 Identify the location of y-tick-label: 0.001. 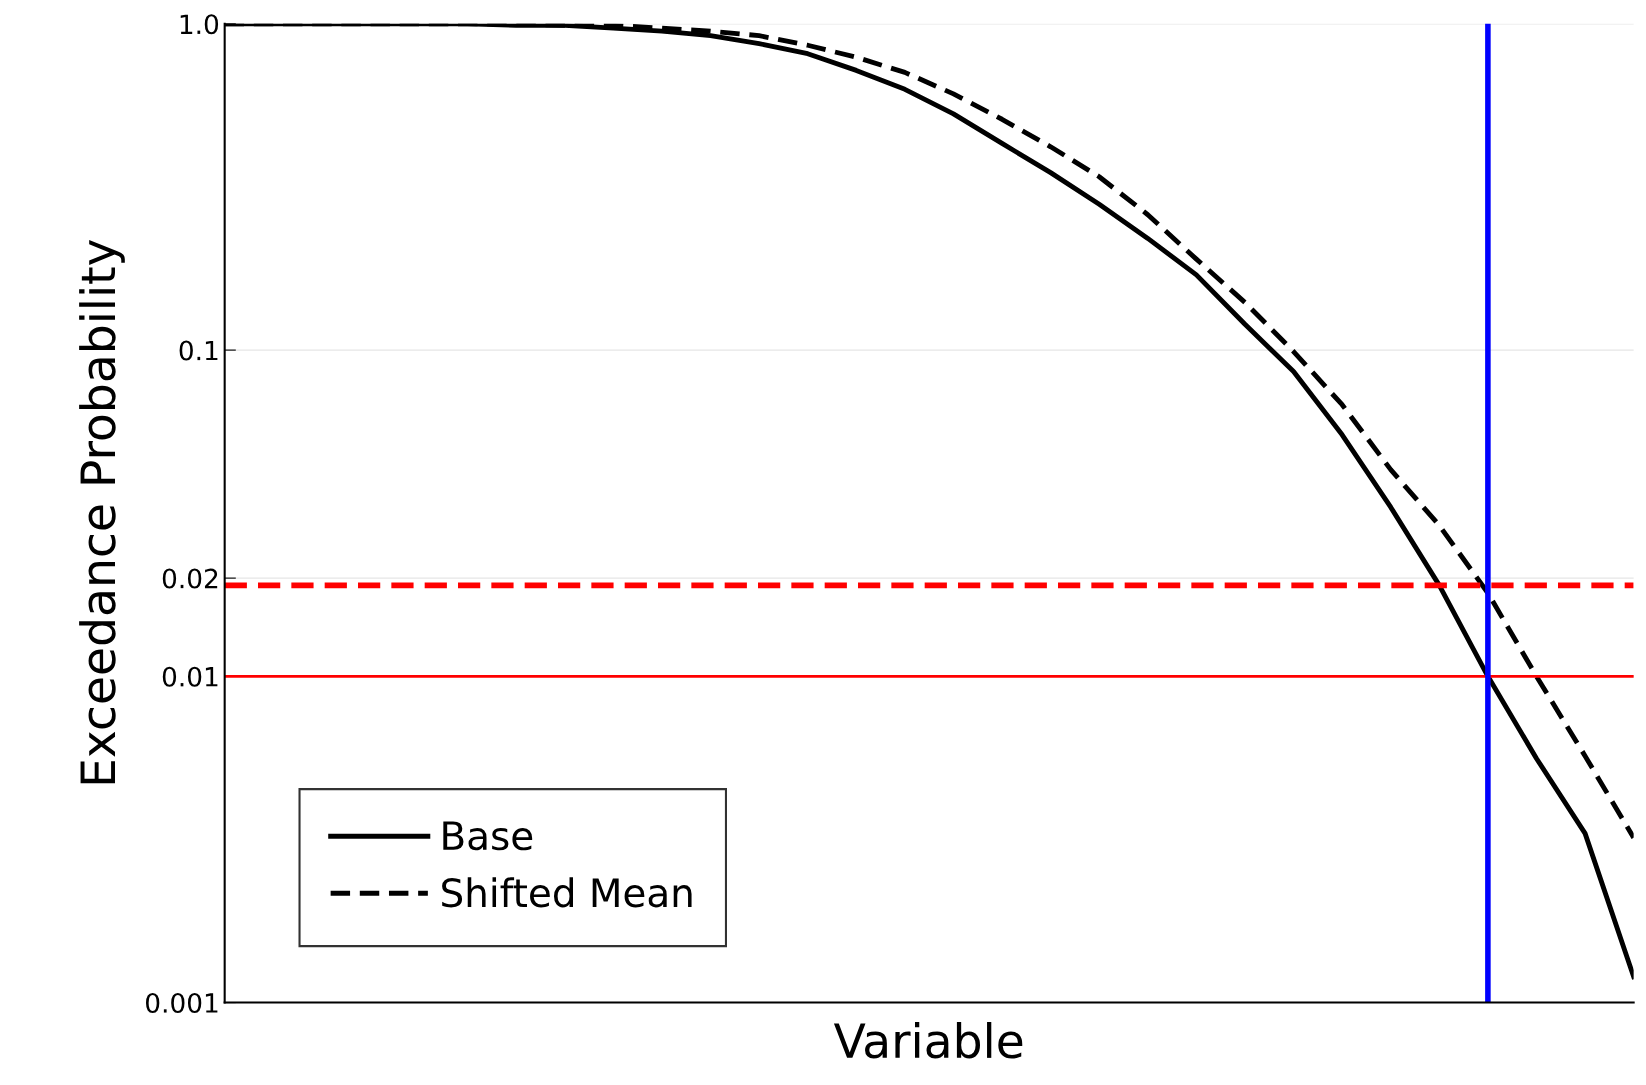
(182, 1002).